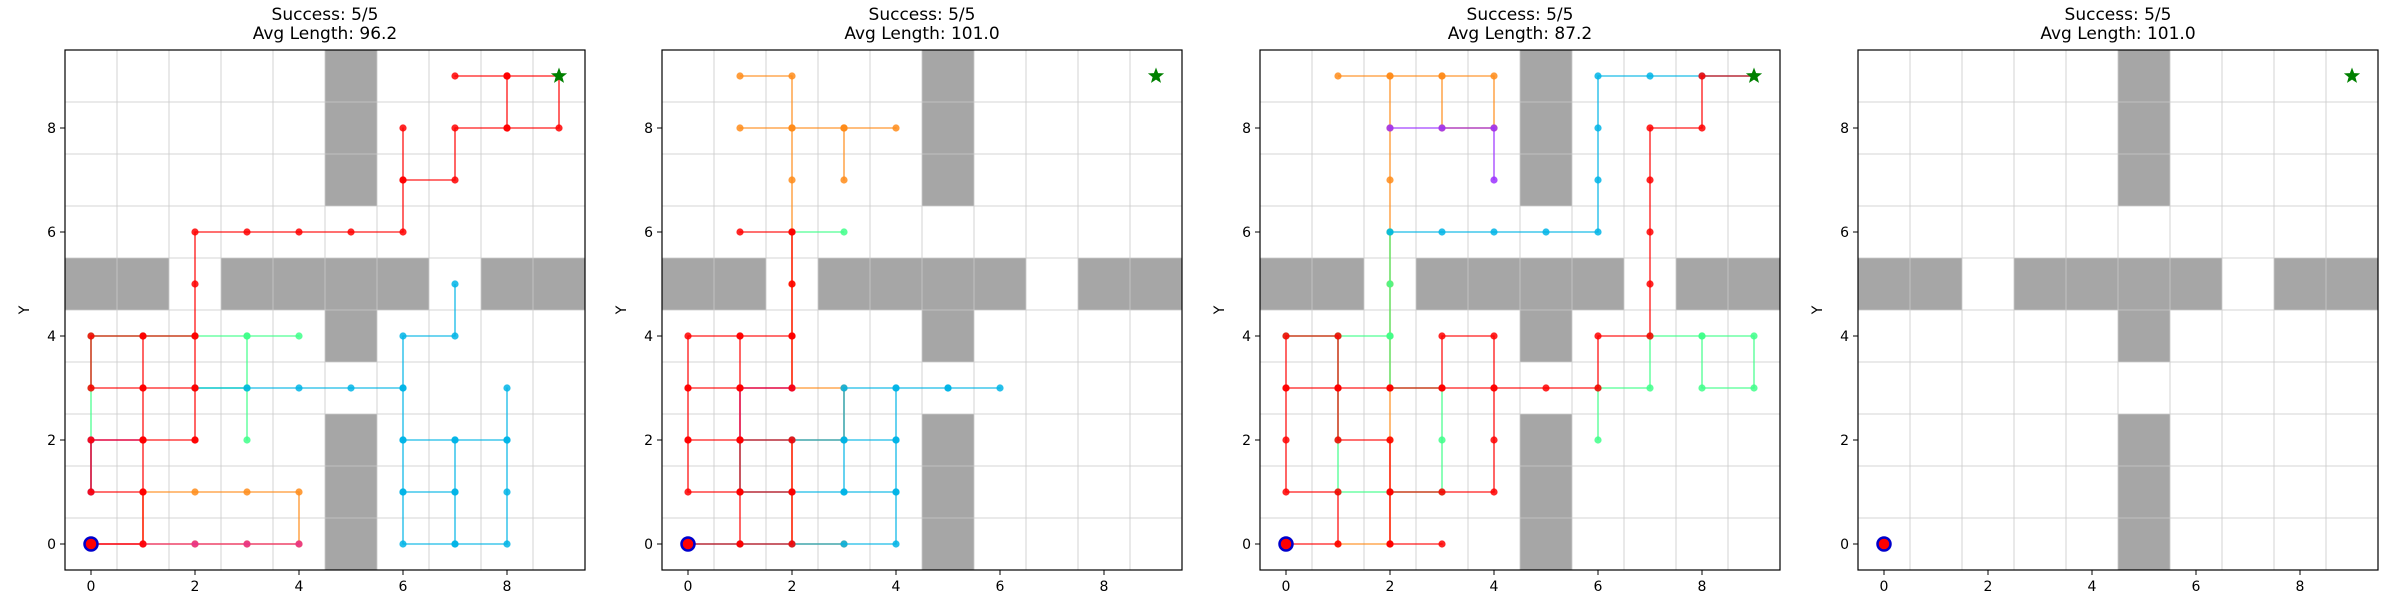 This screenshot has height=600, width=2400. What do you see at coordinates (299, 587) in the screenshot?
I see `panel-1-x-tick-label-2: 4` at bounding box center [299, 587].